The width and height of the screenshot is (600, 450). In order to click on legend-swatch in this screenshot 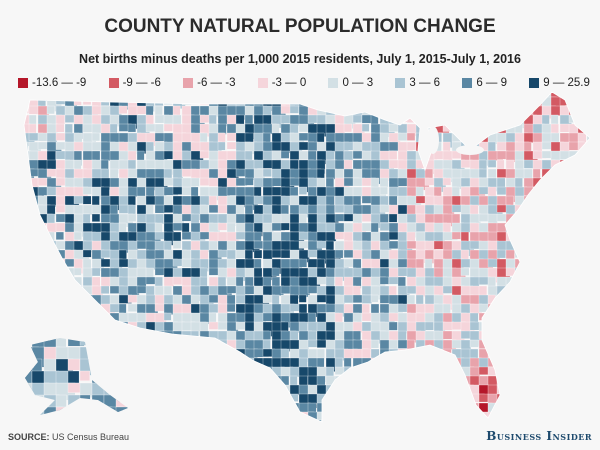, I will do `click(467, 83)`.